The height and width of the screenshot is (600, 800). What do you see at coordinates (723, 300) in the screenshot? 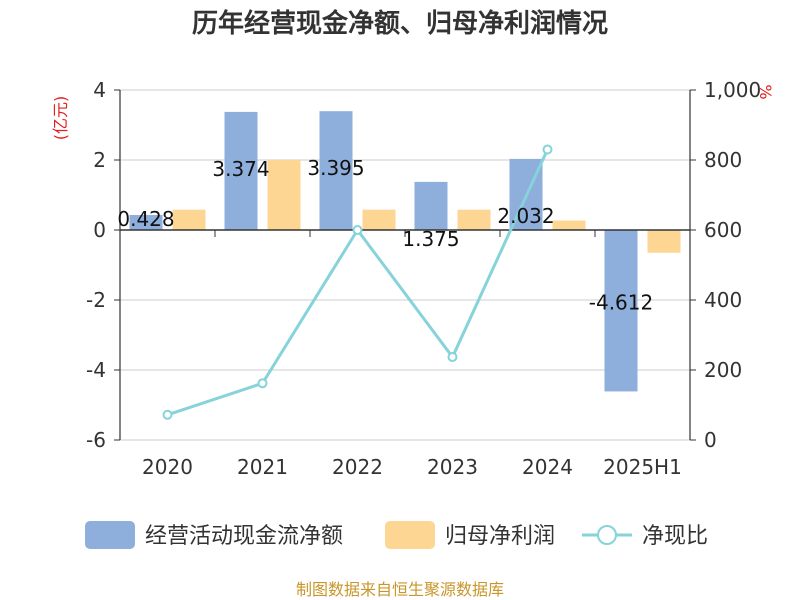
I see `right-tick-label: 400` at bounding box center [723, 300].